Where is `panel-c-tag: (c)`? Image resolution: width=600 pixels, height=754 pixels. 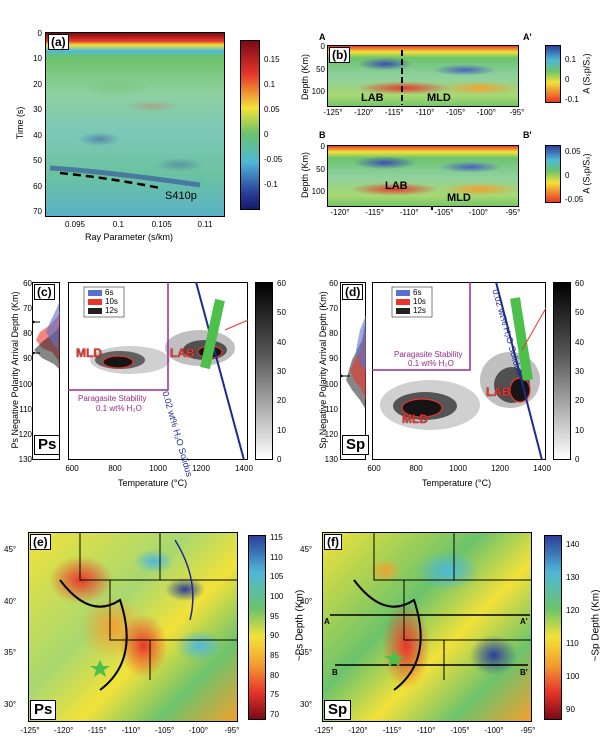
panel-c-tag: (c) is located at coordinates (44, 292).